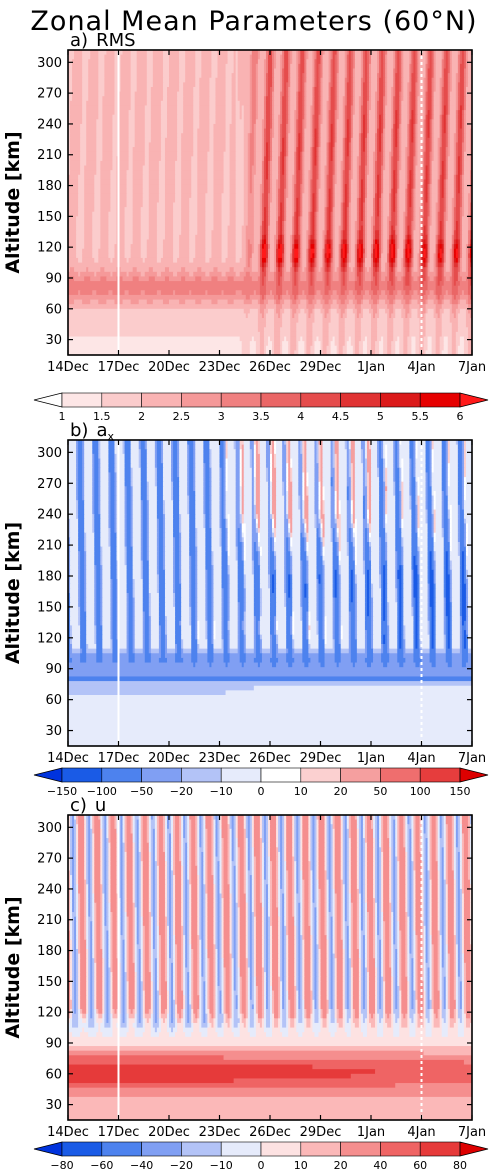  I want to click on colorbar-level-label: 1, so click(62, 416).